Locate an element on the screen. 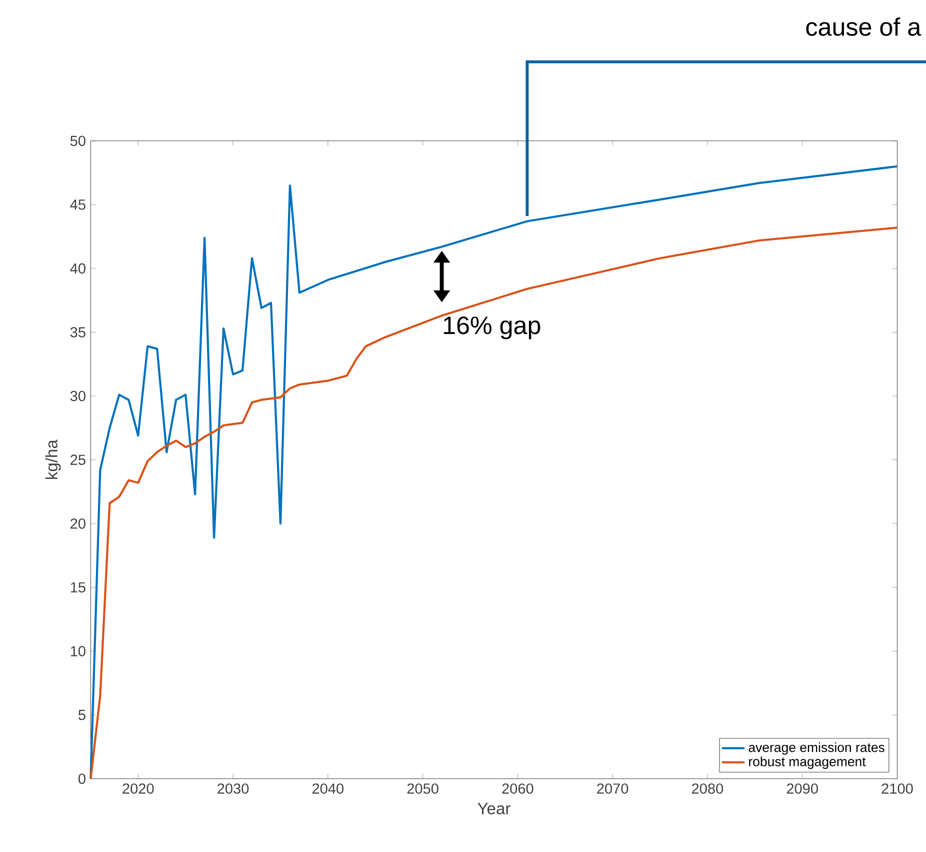 The image size is (926, 852). x-tick-label: 2070 is located at coordinates (612, 788).